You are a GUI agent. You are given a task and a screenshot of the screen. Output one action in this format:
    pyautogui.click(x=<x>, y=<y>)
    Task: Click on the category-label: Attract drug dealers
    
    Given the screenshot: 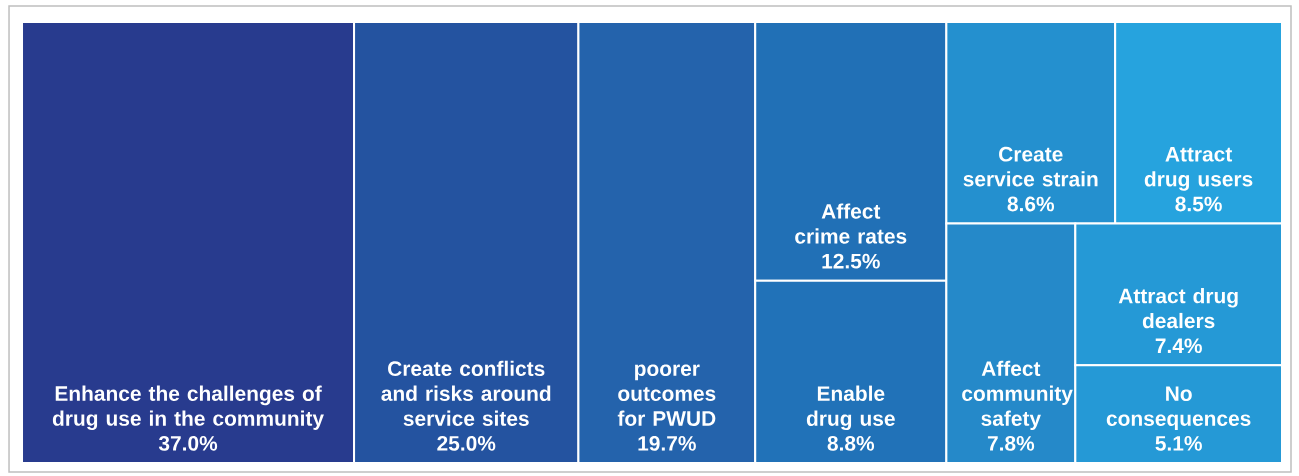 What is the action you would take?
    pyautogui.click(x=1178, y=308)
    